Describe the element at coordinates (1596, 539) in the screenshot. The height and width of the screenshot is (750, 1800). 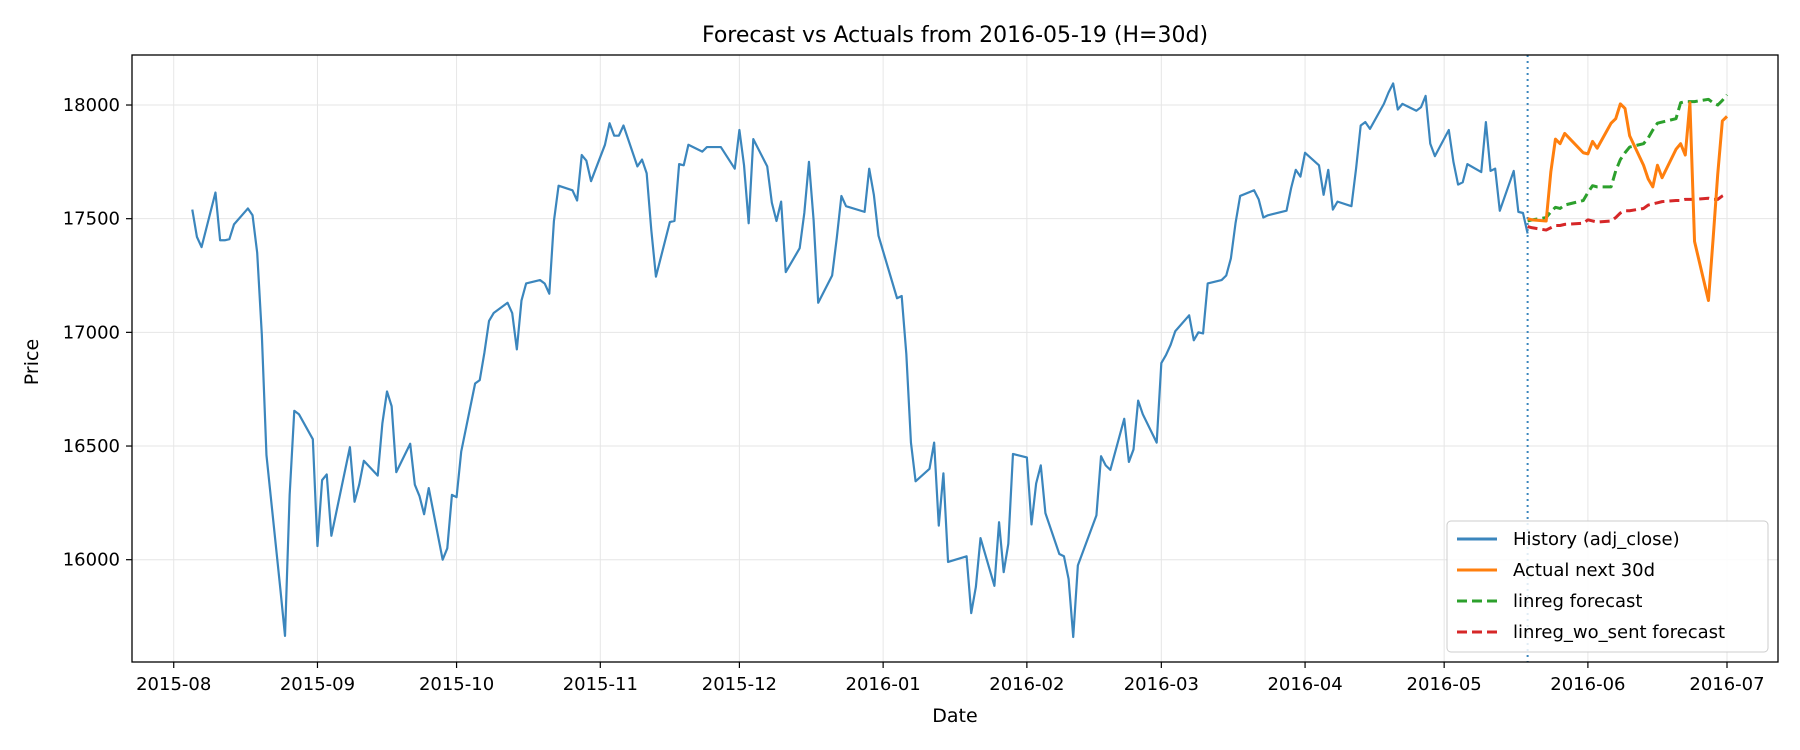
I see `legend-label: History (adj_close)` at that location.